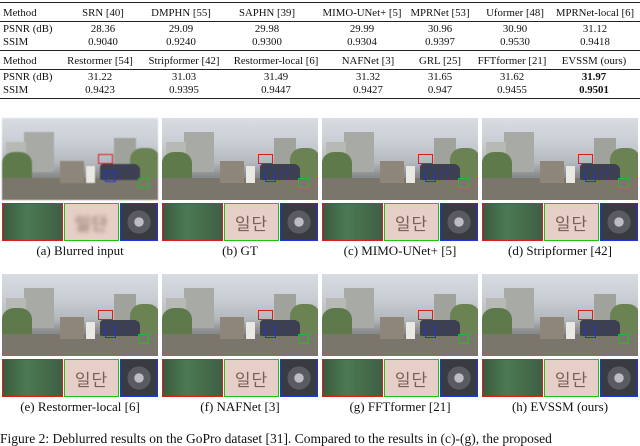 Image resolution: width=640 pixels, height=446 pixels. What do you see at coordinates (362, 42) in the screenshot?
I see `table-cell: 0.9304` at bounding box center [362, 42].